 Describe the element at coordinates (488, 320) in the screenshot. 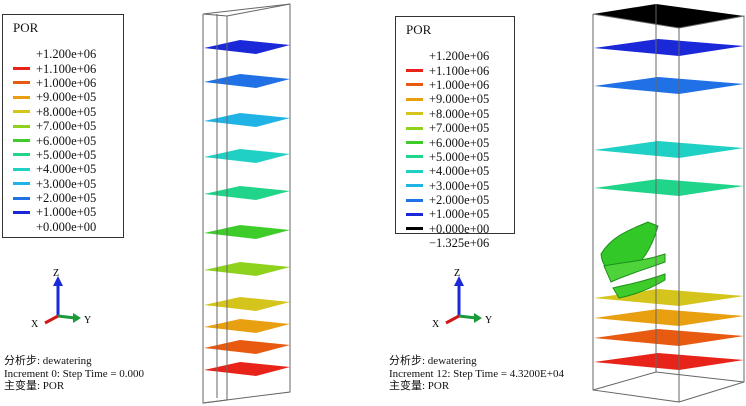

I see `axis-y-label: Y` at that location.